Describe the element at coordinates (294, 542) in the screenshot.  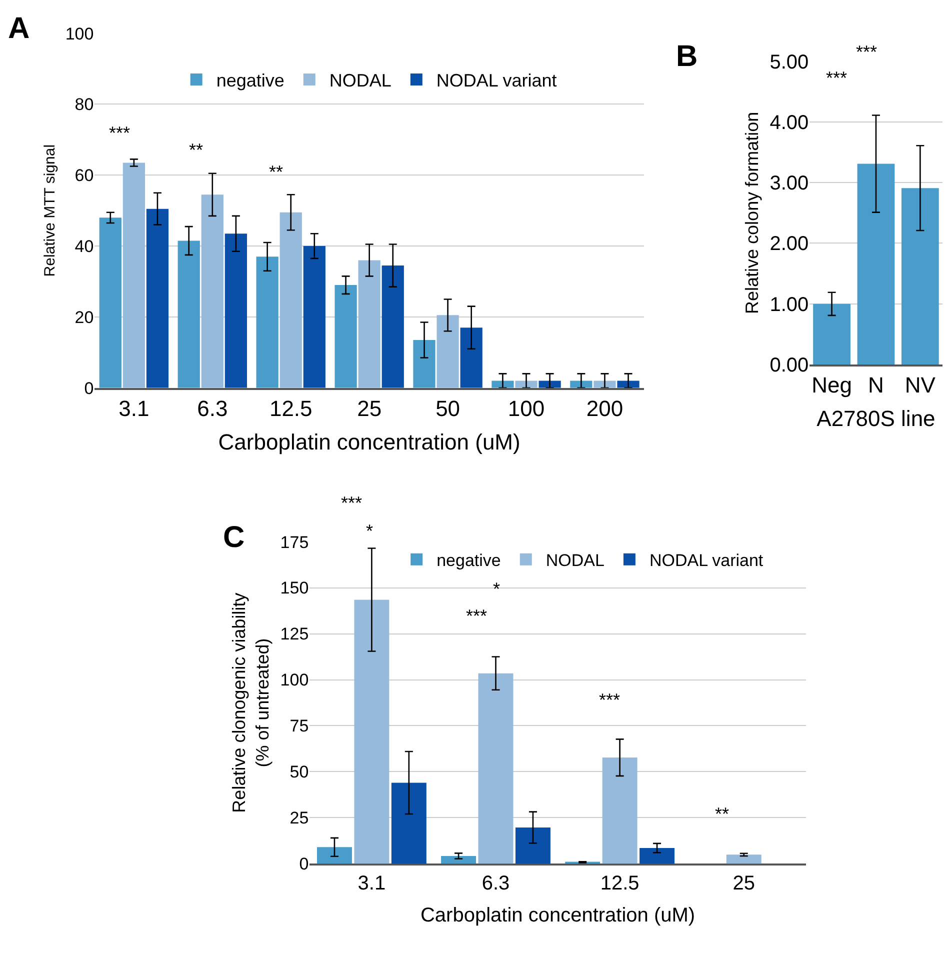
I see `y-tick-label: 175` at that location.